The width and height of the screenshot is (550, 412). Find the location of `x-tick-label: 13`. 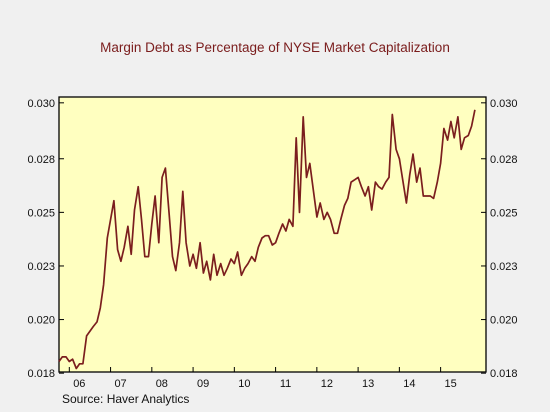

x-tick-label: 13 is located at coordinates (368, 384).